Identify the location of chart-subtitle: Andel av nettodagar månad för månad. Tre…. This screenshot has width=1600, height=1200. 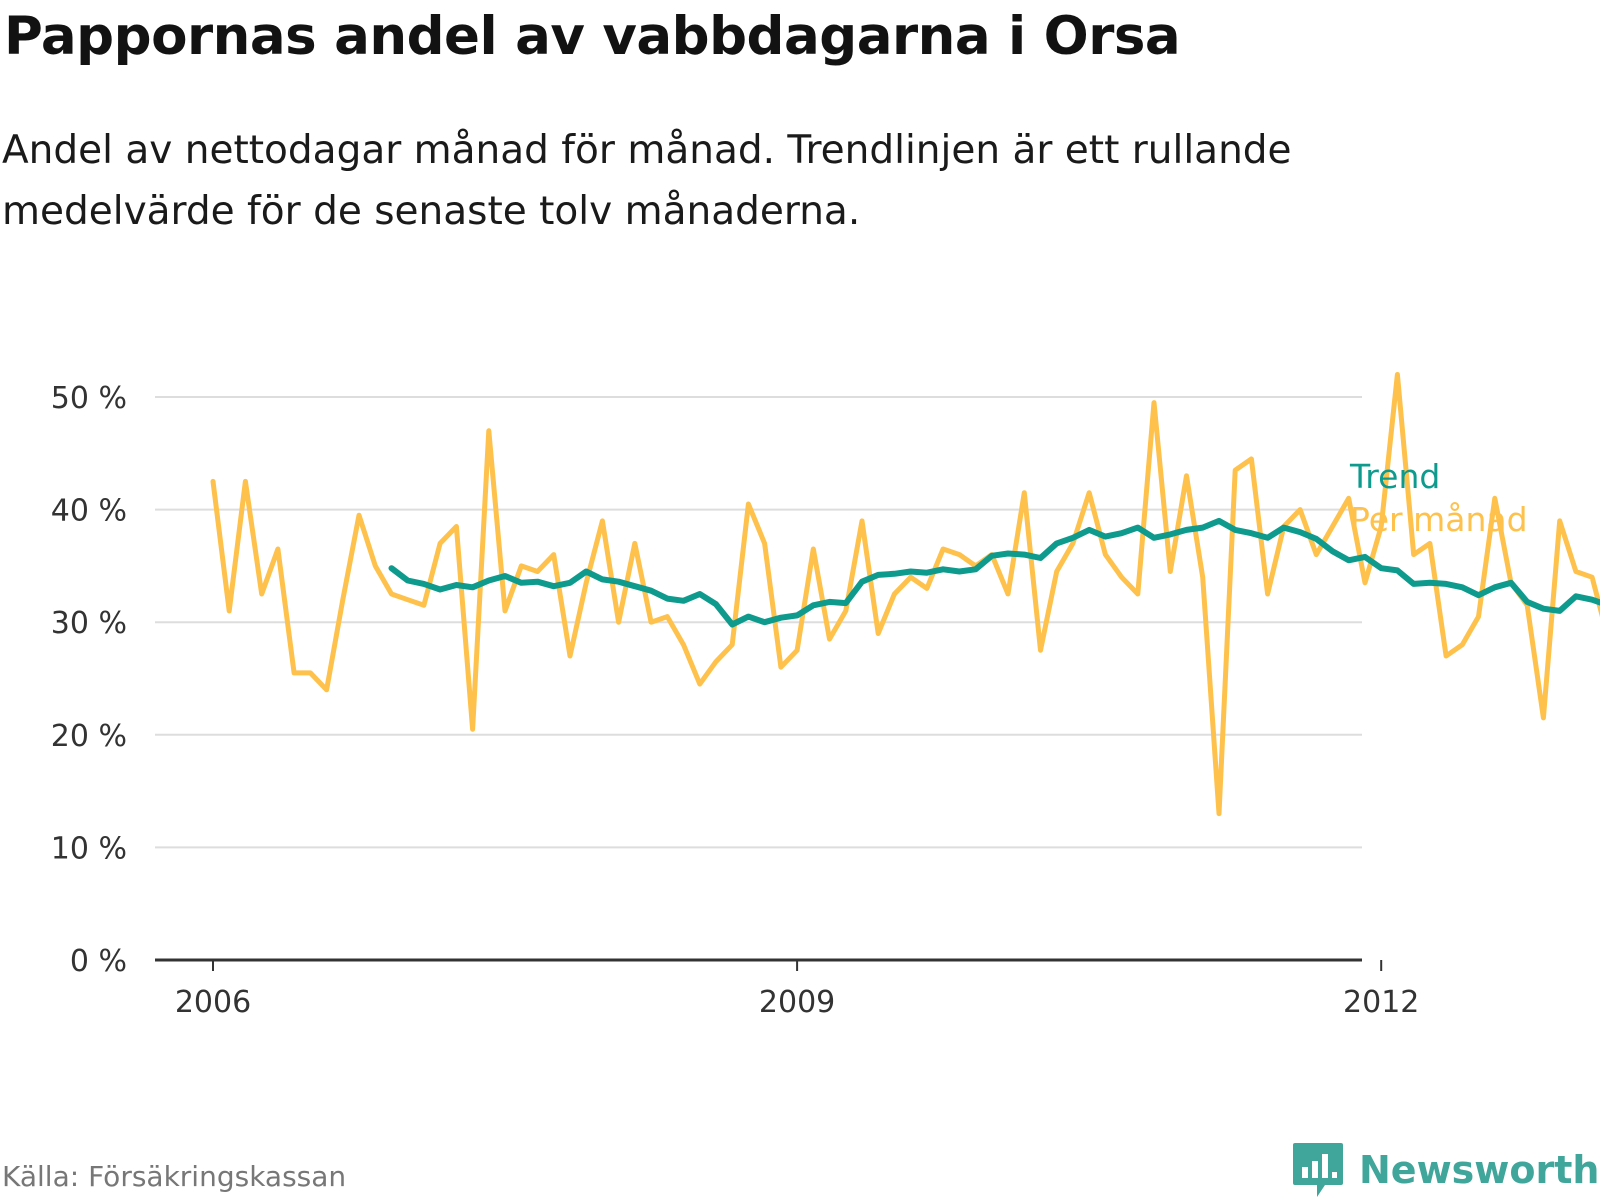
(647, 181).